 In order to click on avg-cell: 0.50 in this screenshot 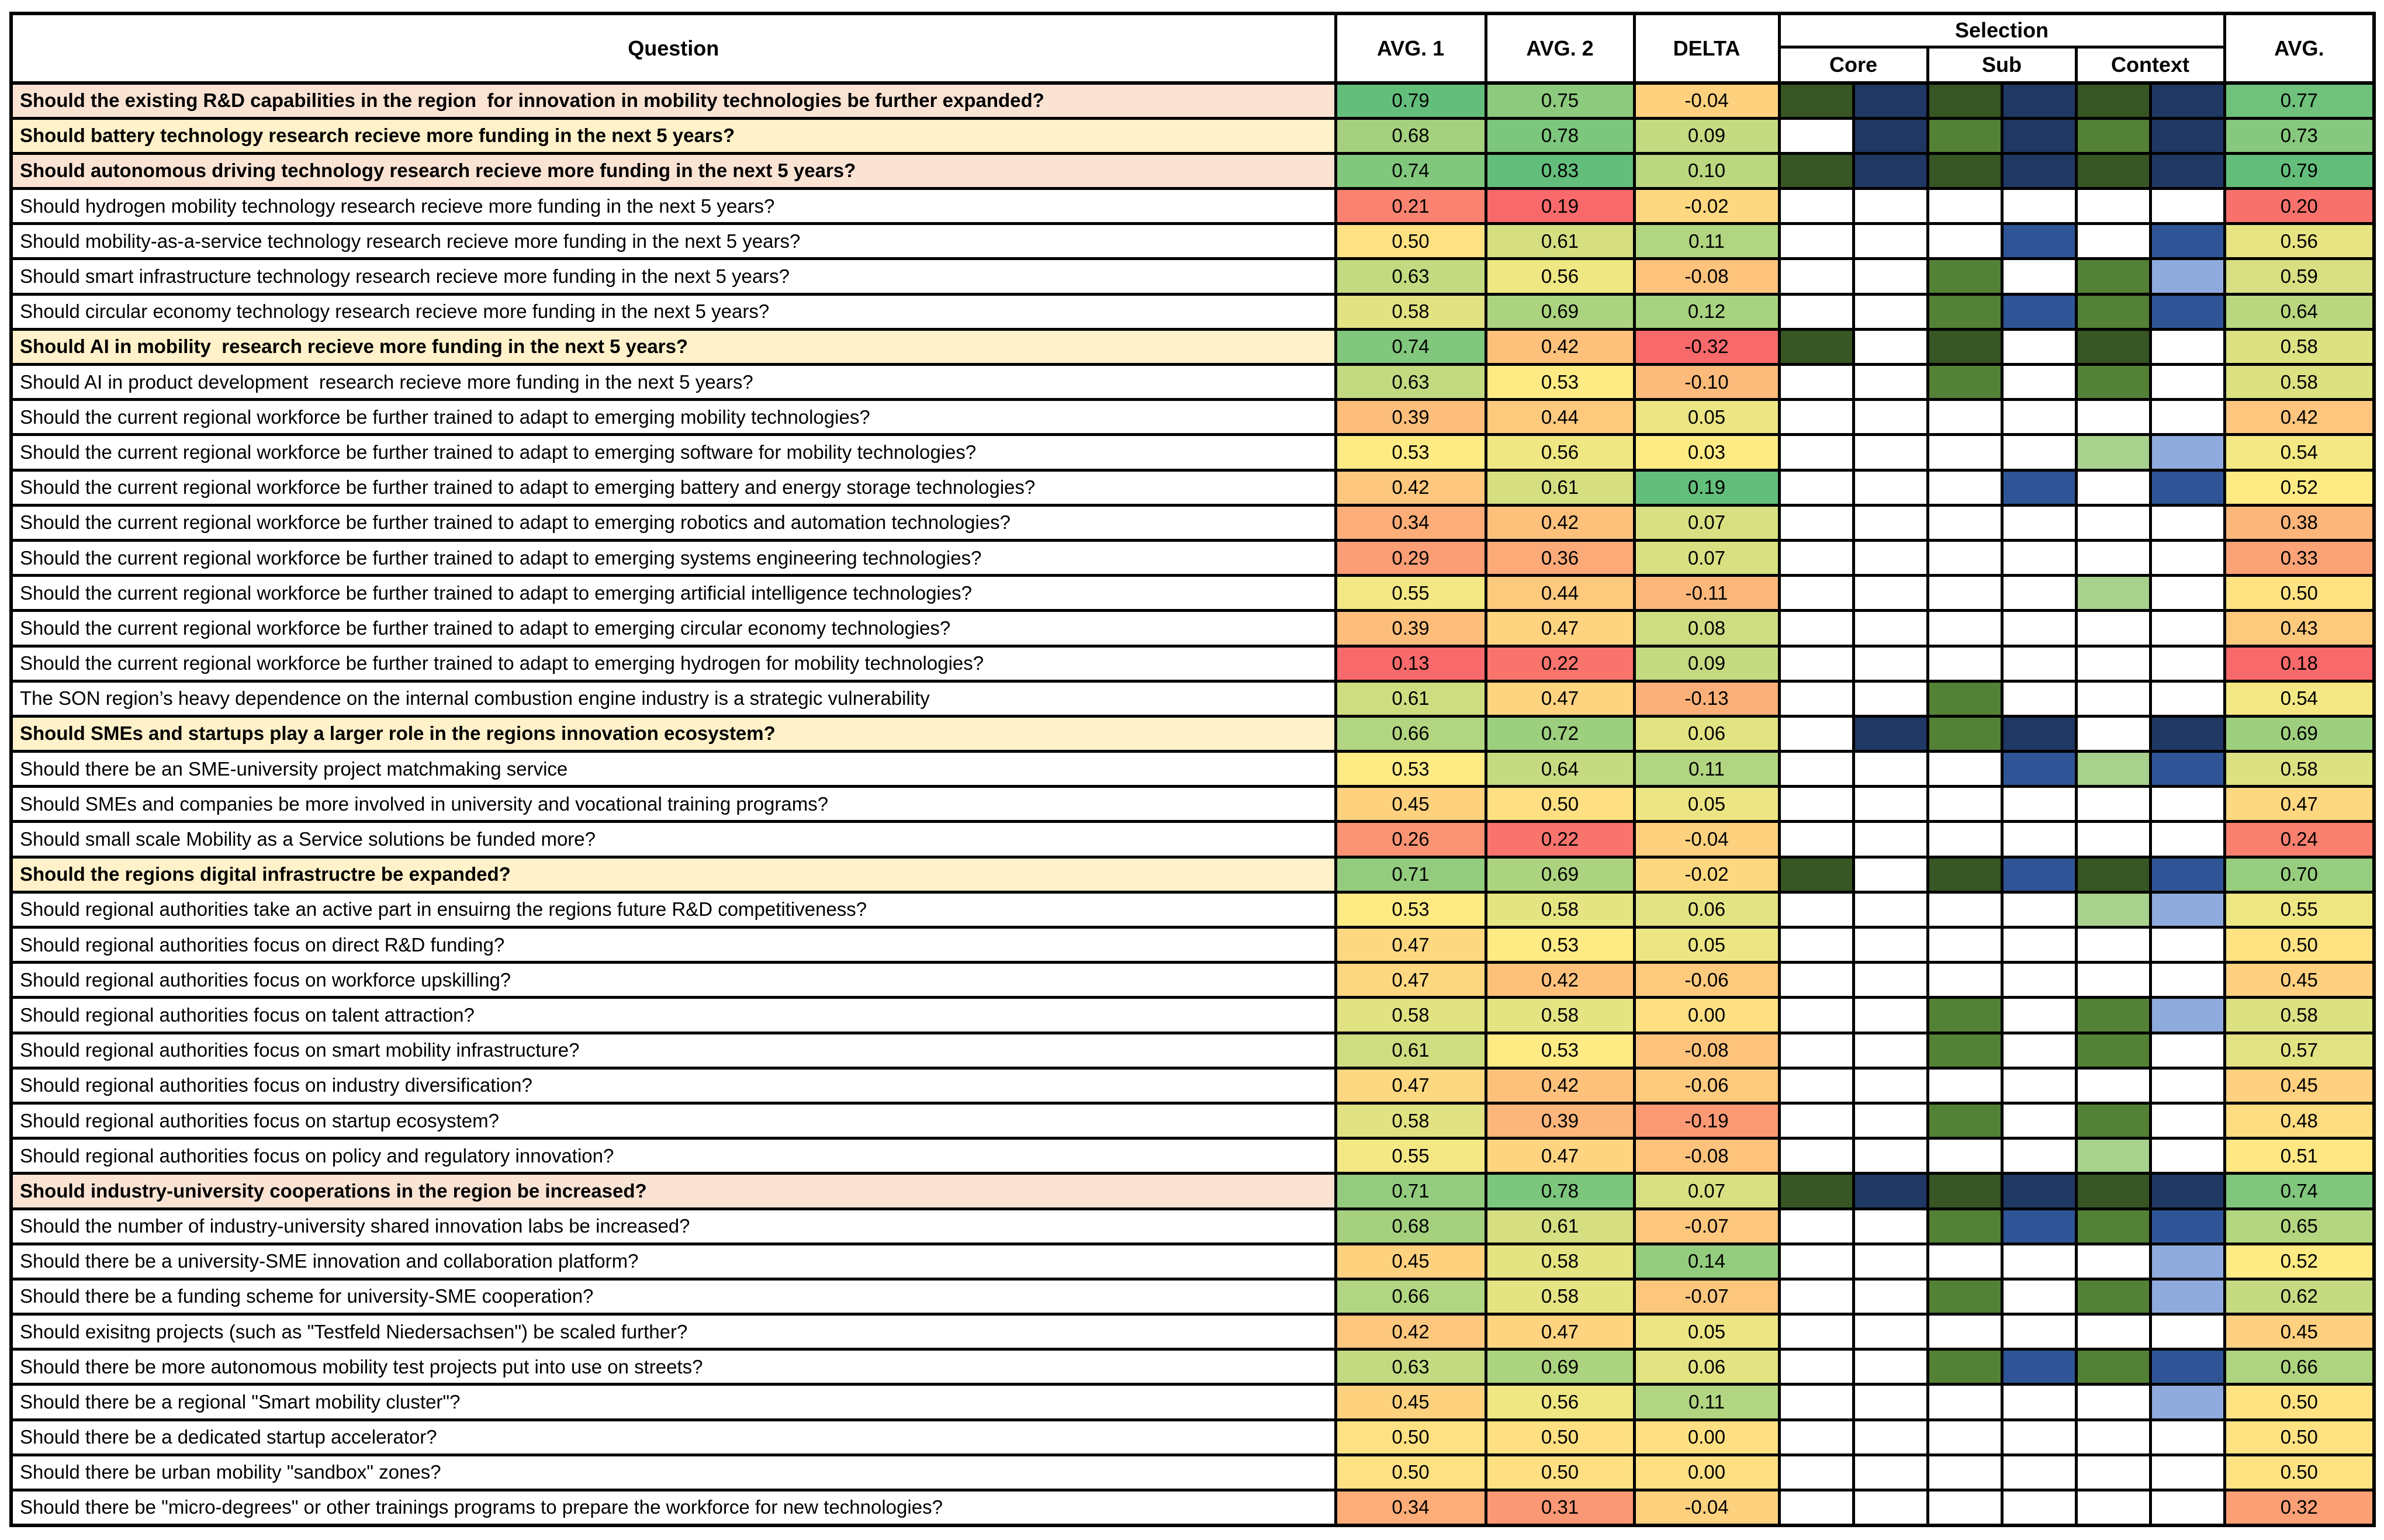, I will do `click(2299, 1472)`.